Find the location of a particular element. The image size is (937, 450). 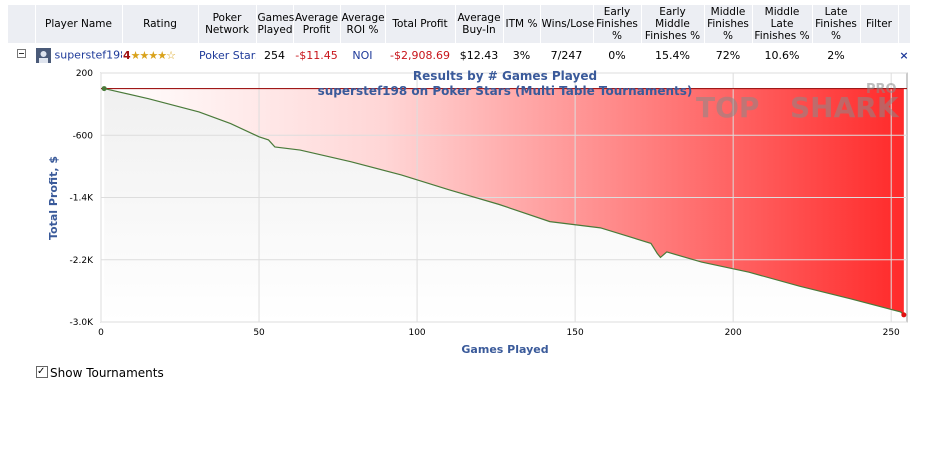

header-cell: Middle Late Finishes % is located at coordinates (782, 24).